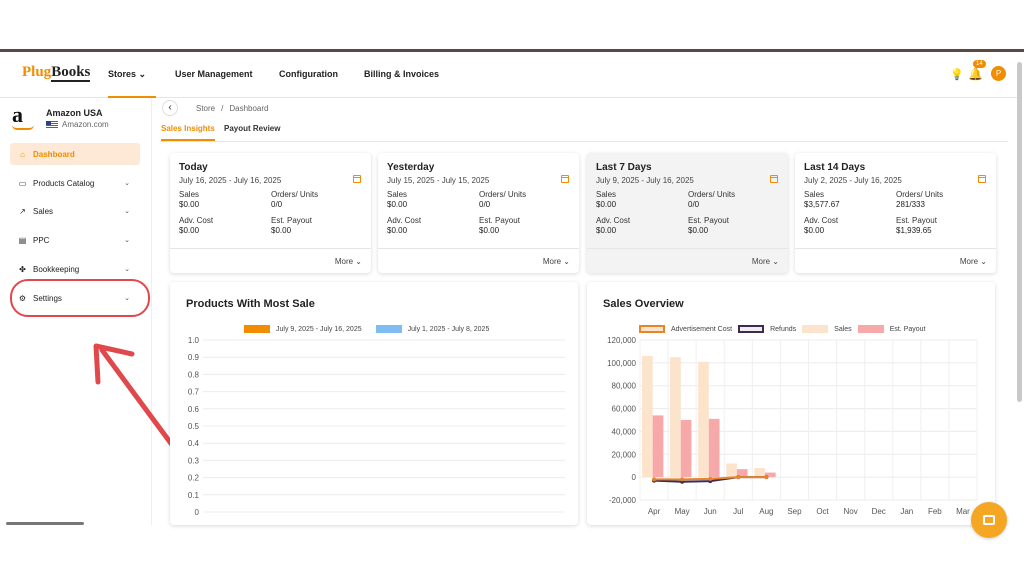 The height and width of the screenshot is (576, 1024). I want to click on sidebar-item-products-catalog: ▭ Products Catalog ⌄, so click(74, 183).